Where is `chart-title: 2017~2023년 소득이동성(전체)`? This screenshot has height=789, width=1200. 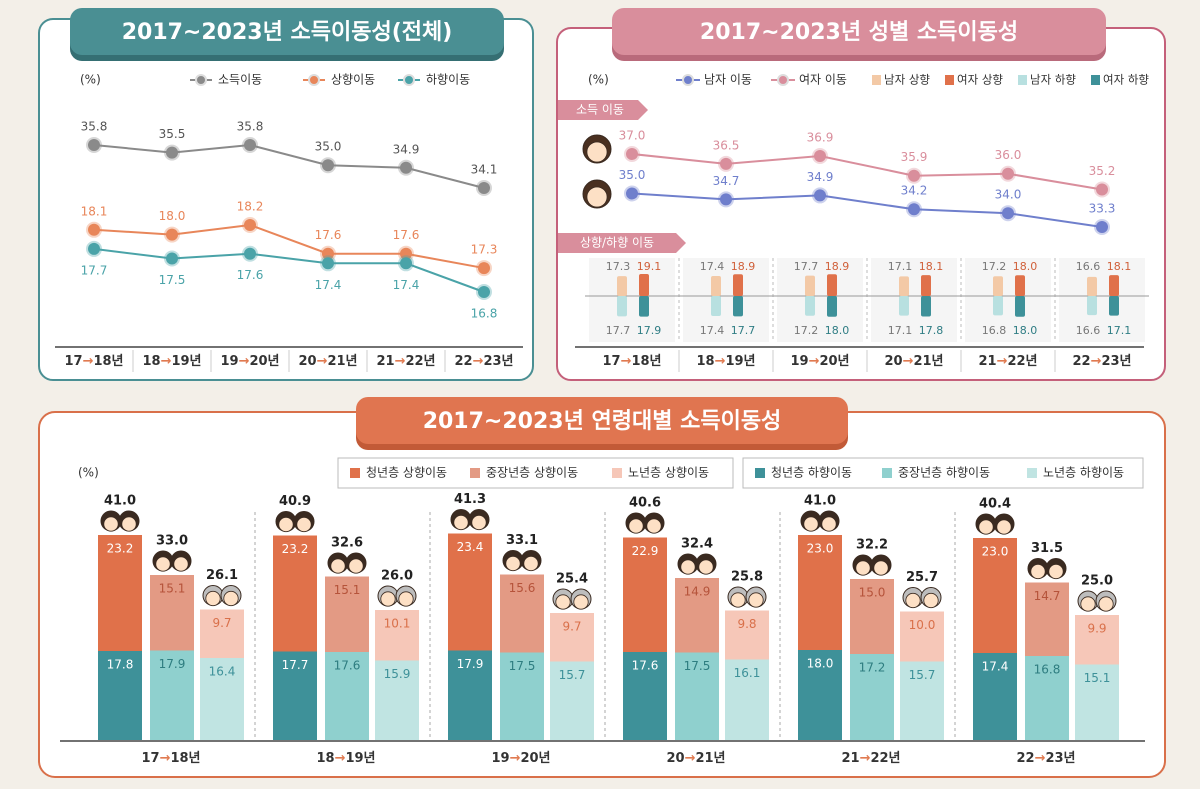
chart-title: 2017~2023년 소득이동성(전체) is located at coordinates (287, 32).